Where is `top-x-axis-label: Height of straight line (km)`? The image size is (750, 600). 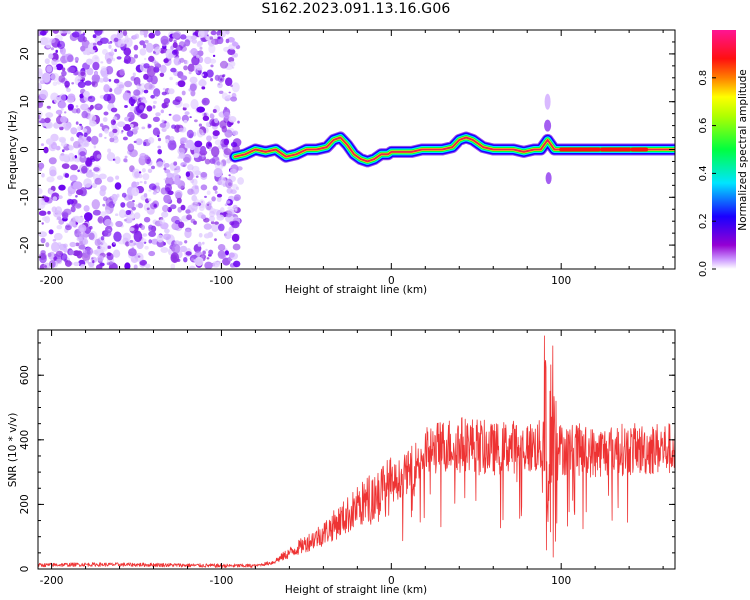 top-x-axis-label: Height of straight line (km) is located at coordinates (356, 290).